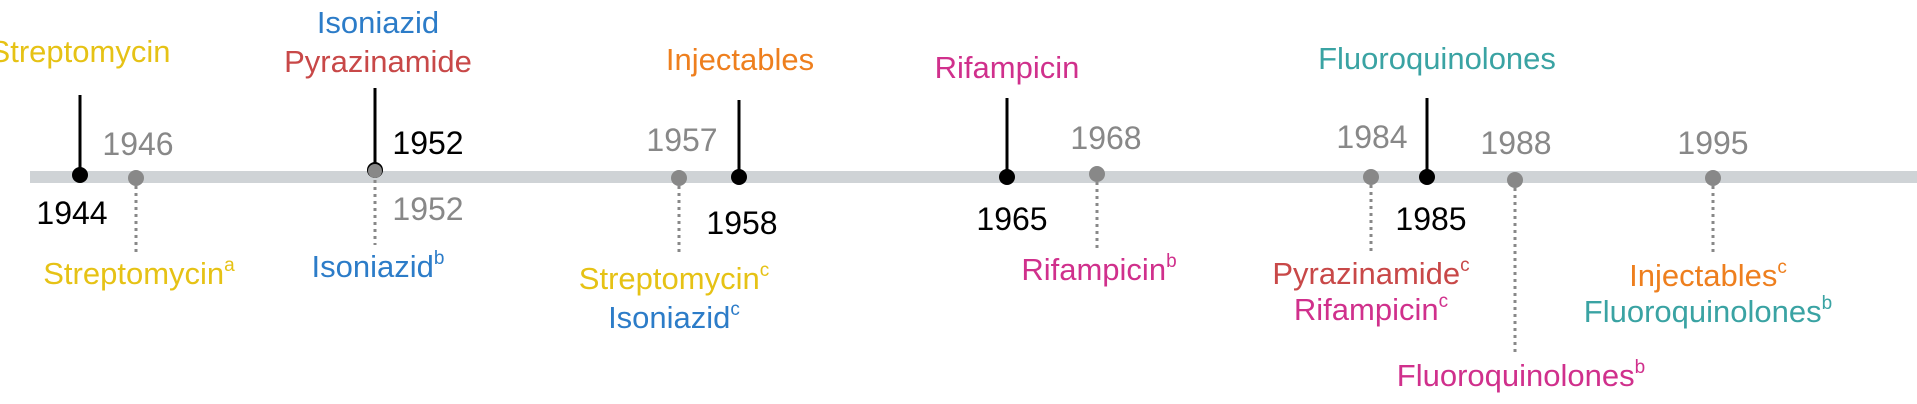 The width and height of the screenshot is (1917, 404). I want to click on intro-year-label: 1965, so click(1012, 219).